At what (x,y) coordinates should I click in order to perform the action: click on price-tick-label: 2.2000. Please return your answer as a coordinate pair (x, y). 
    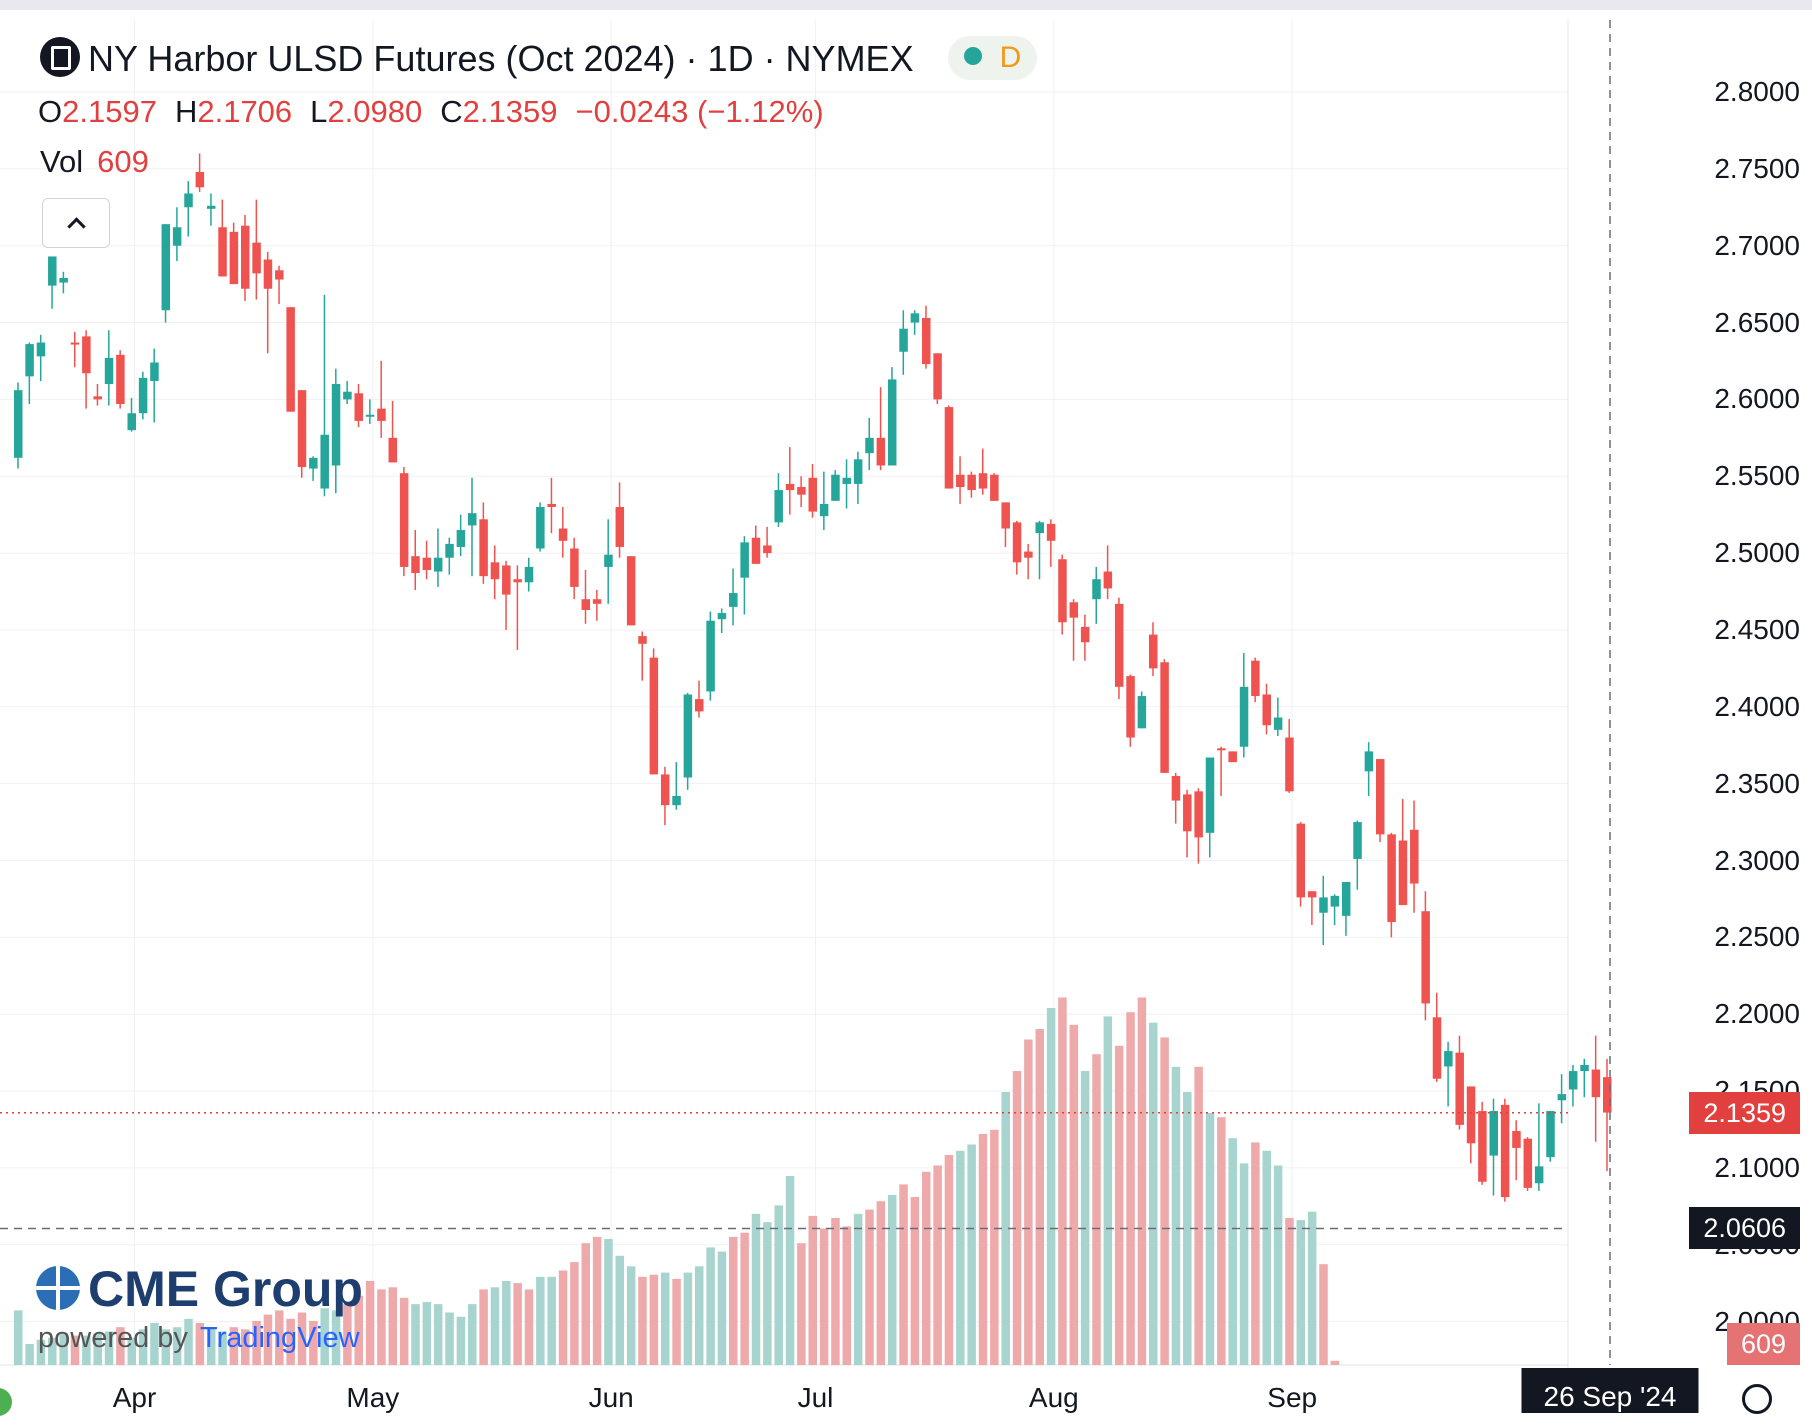
    Looking at the image, I should click on (1757, 1014).